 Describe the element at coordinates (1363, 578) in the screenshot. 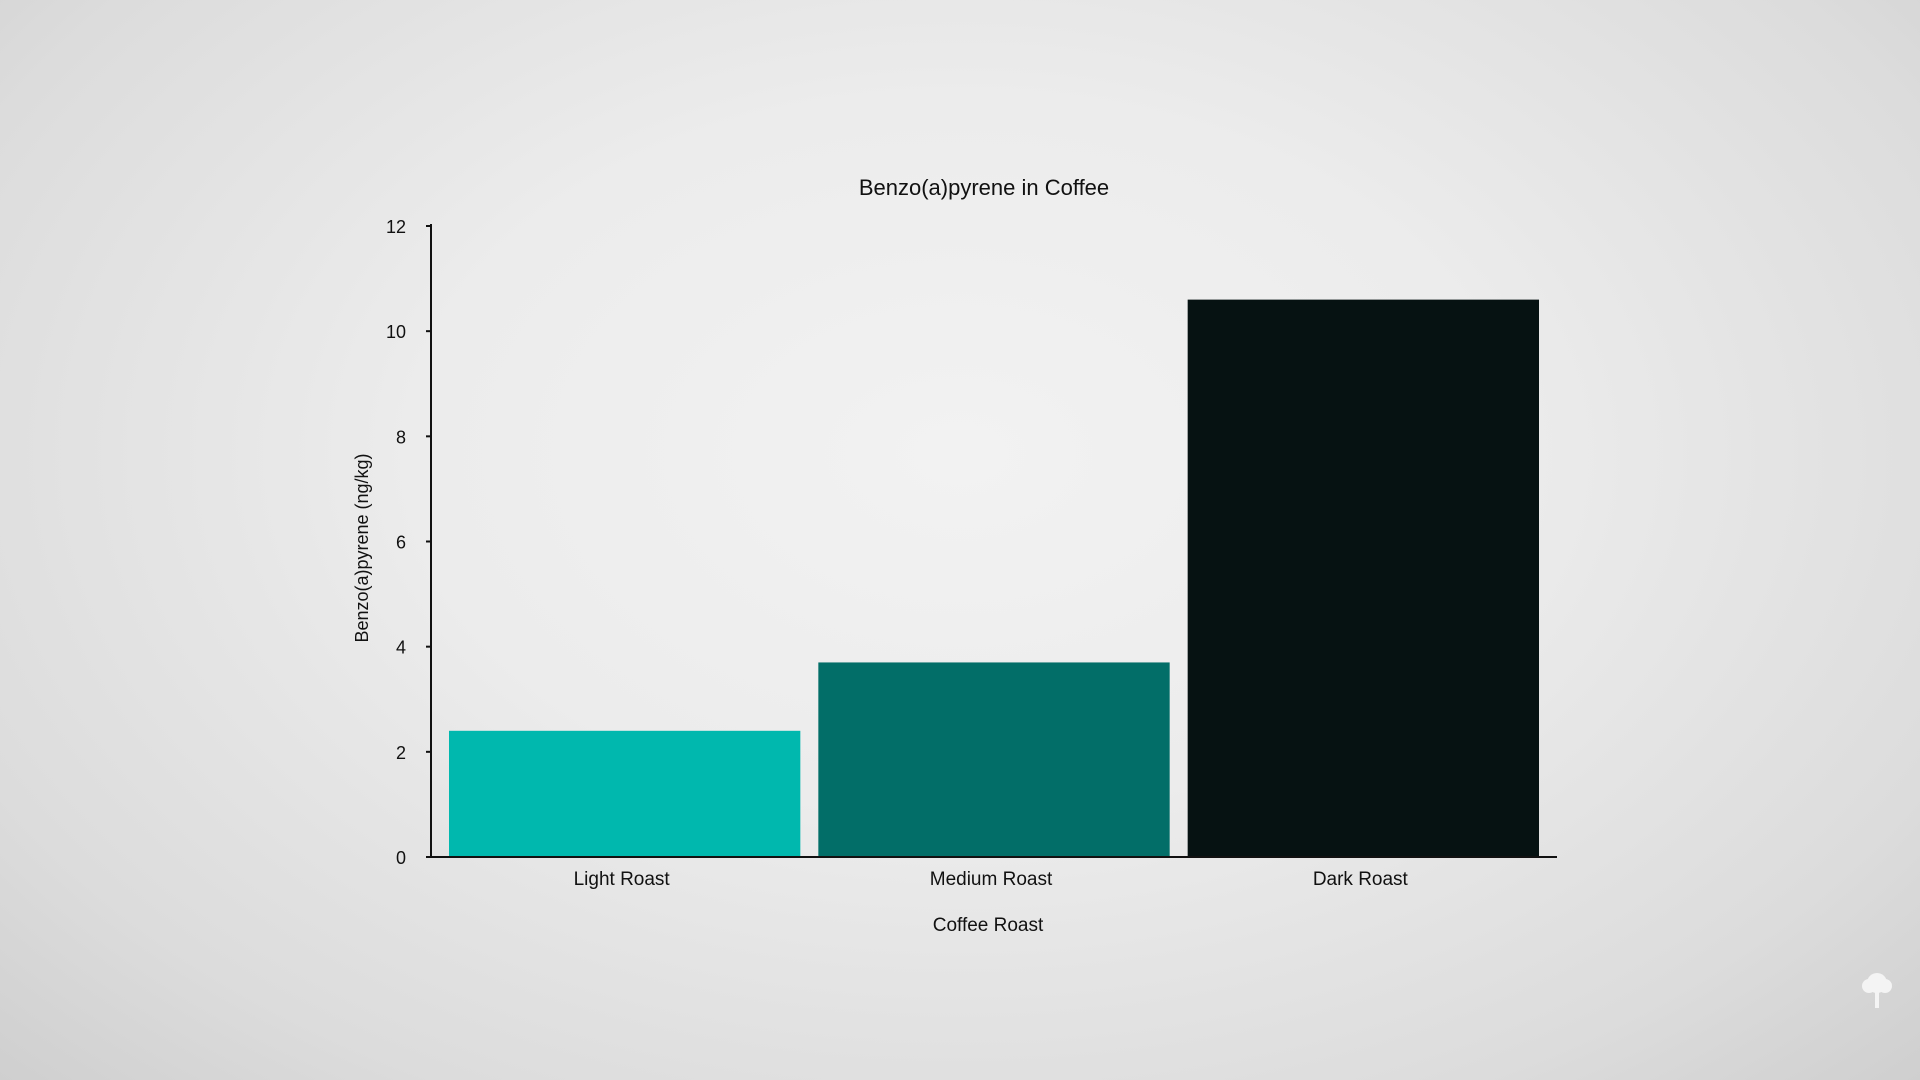

I see `bar-dark-roast` at that location.